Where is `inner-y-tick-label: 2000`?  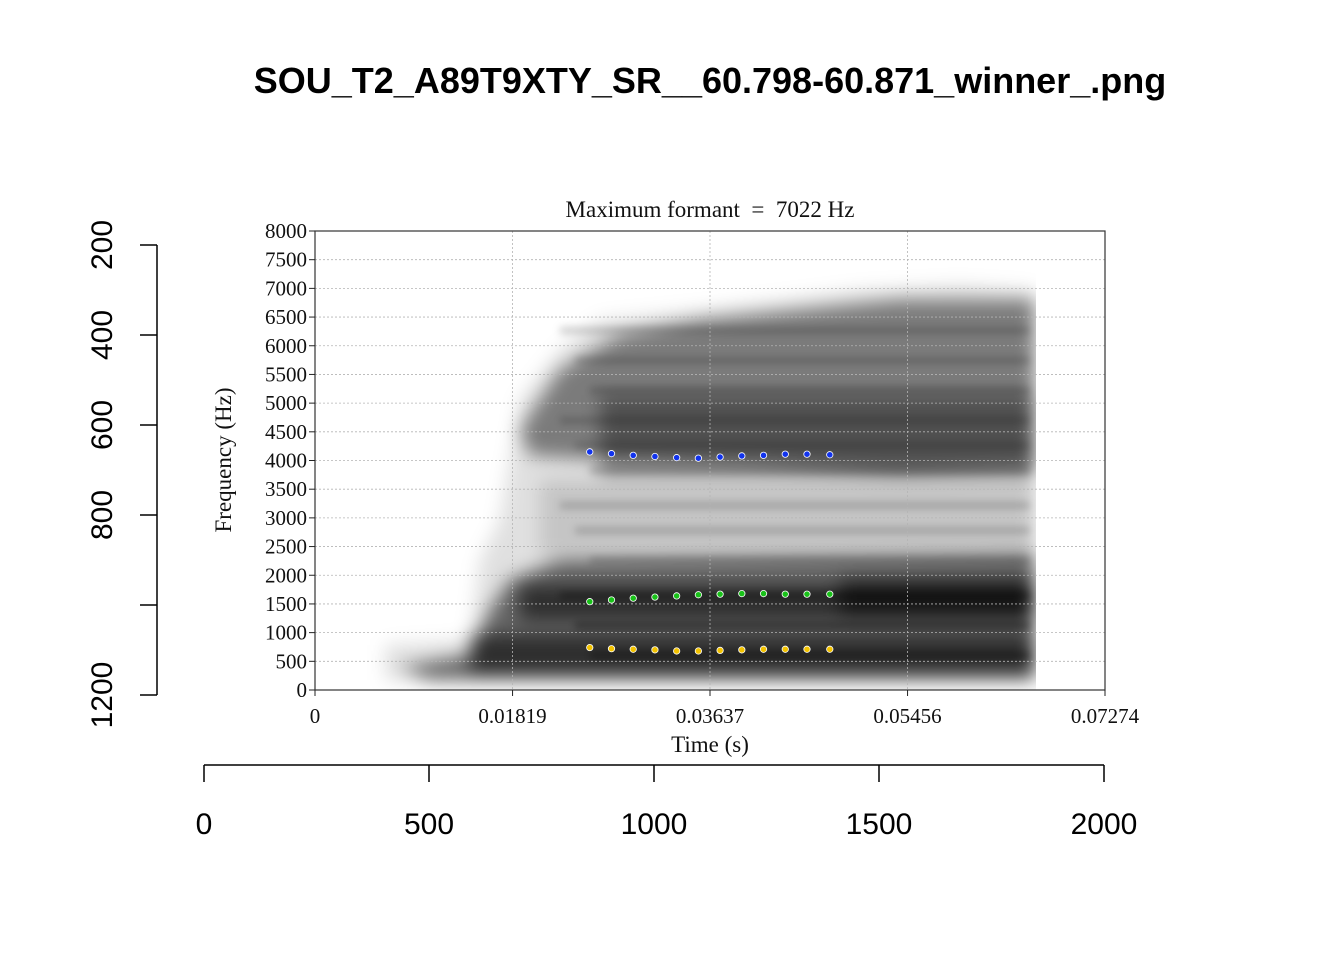
inner-y-tick-label: 2000 is located at coordinates (286, 575).